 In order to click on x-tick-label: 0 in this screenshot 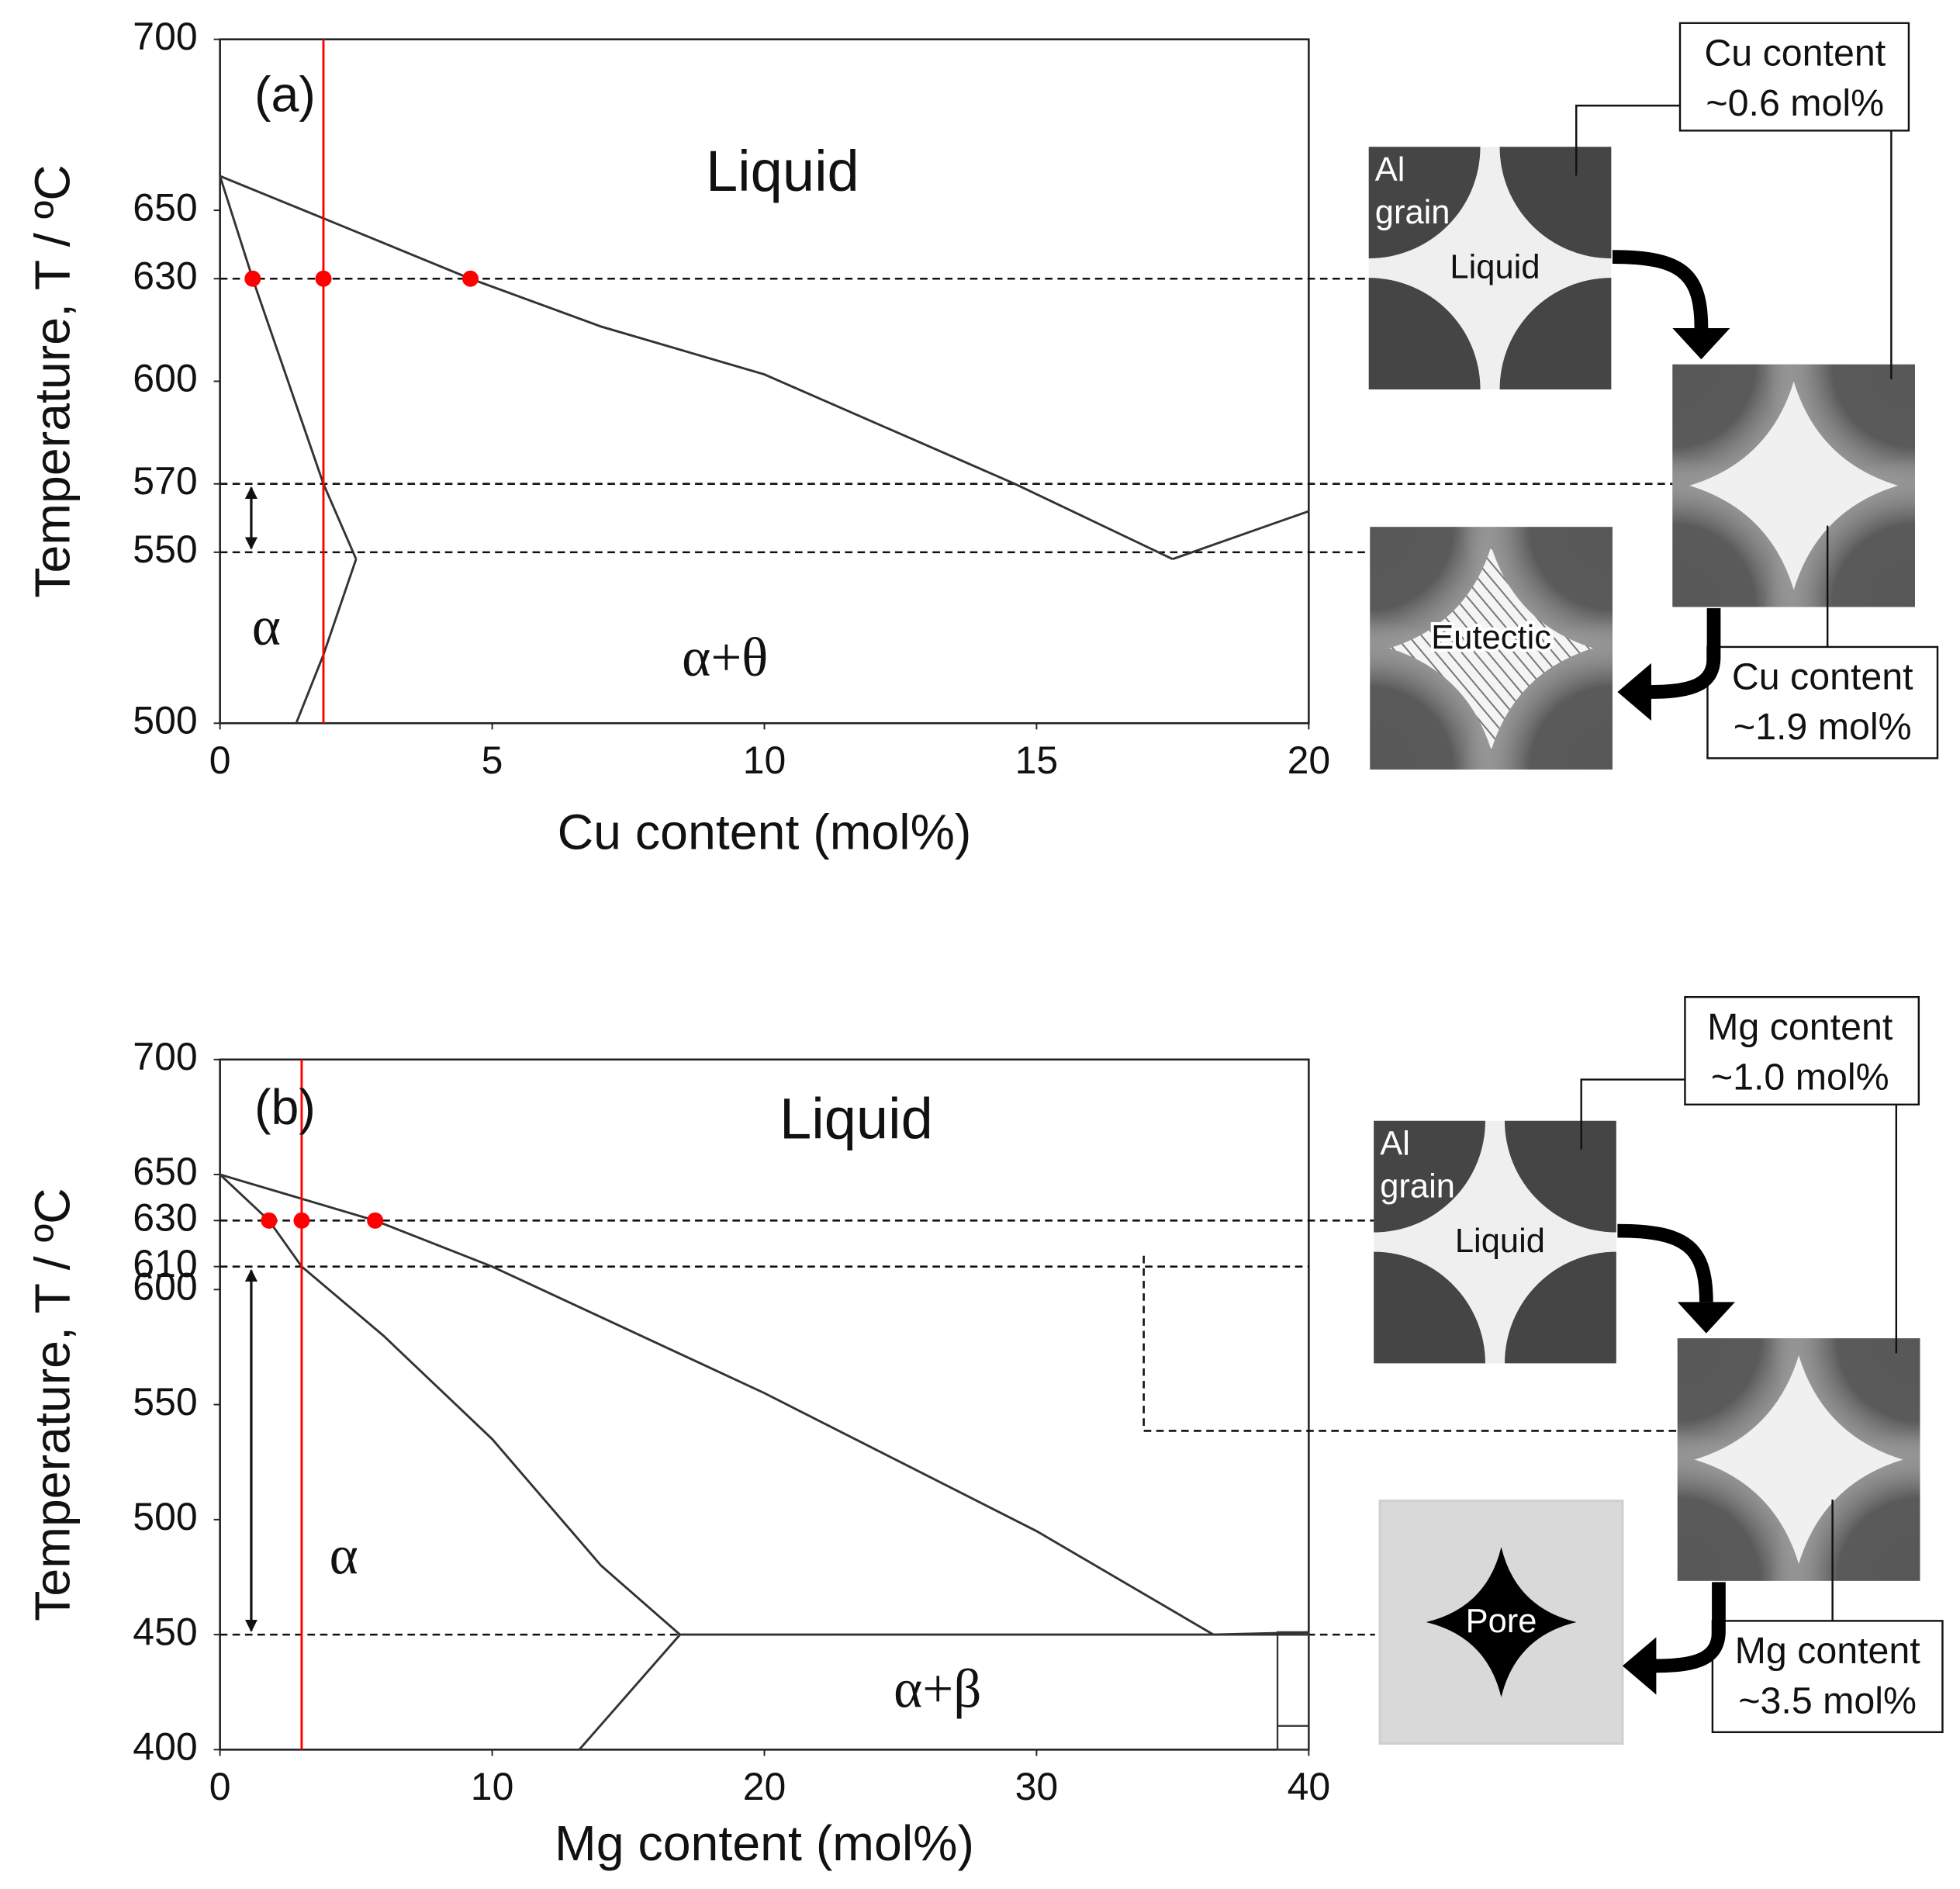, I will do `click(220, 1786)`.